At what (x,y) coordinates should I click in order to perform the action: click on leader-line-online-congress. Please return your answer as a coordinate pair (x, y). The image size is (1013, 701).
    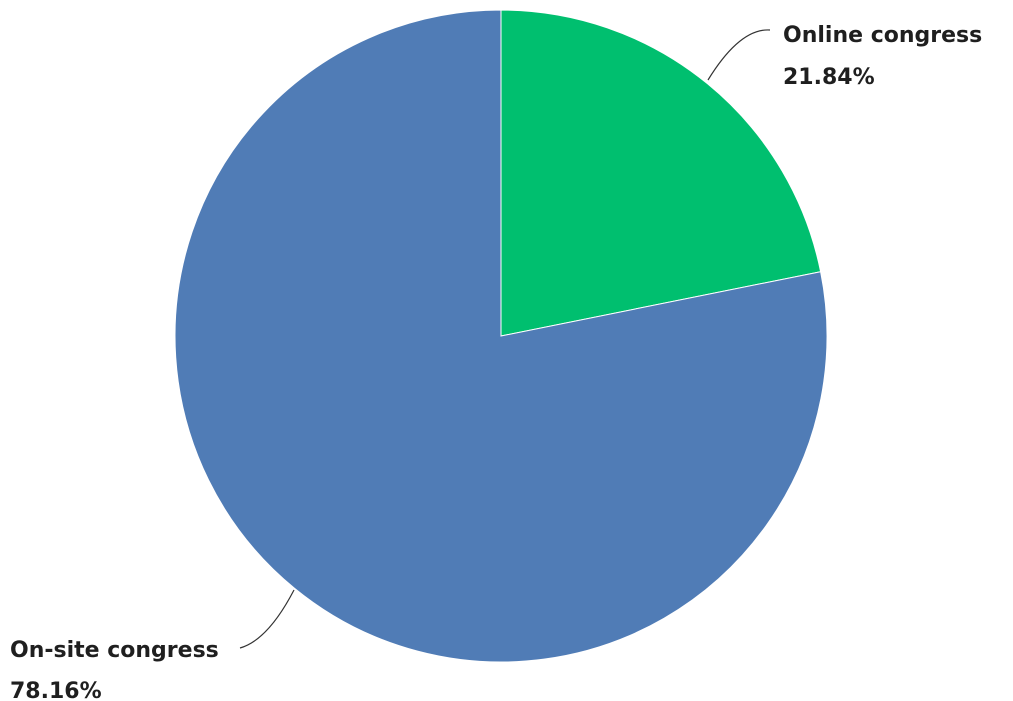
    Looking at the image, I should click on (739, 55).